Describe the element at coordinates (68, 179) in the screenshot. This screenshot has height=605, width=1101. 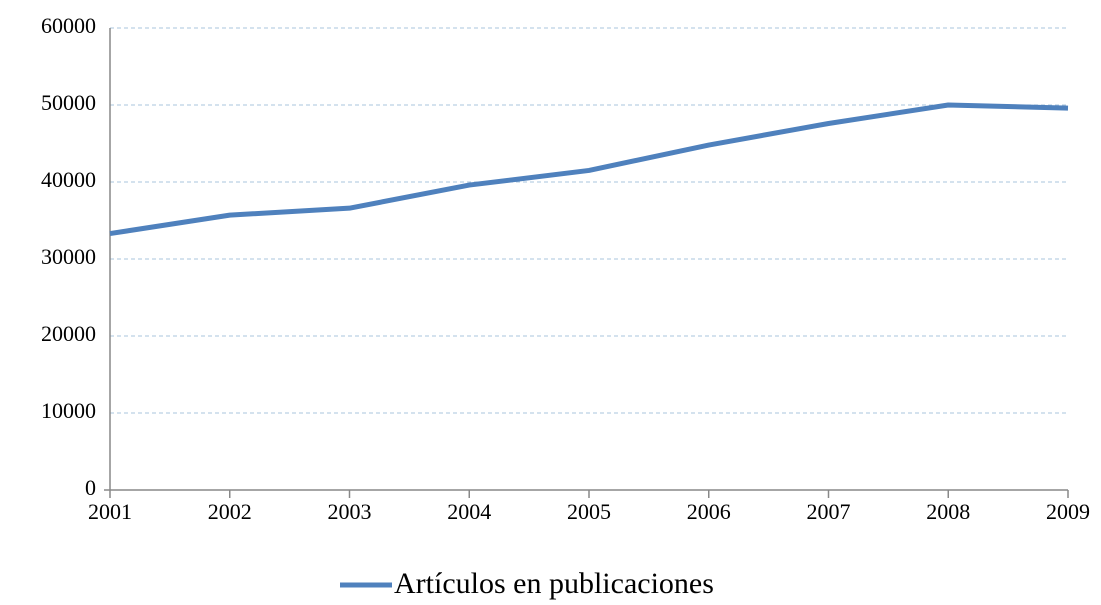
I see `y-tick-label: 40000` at that location.